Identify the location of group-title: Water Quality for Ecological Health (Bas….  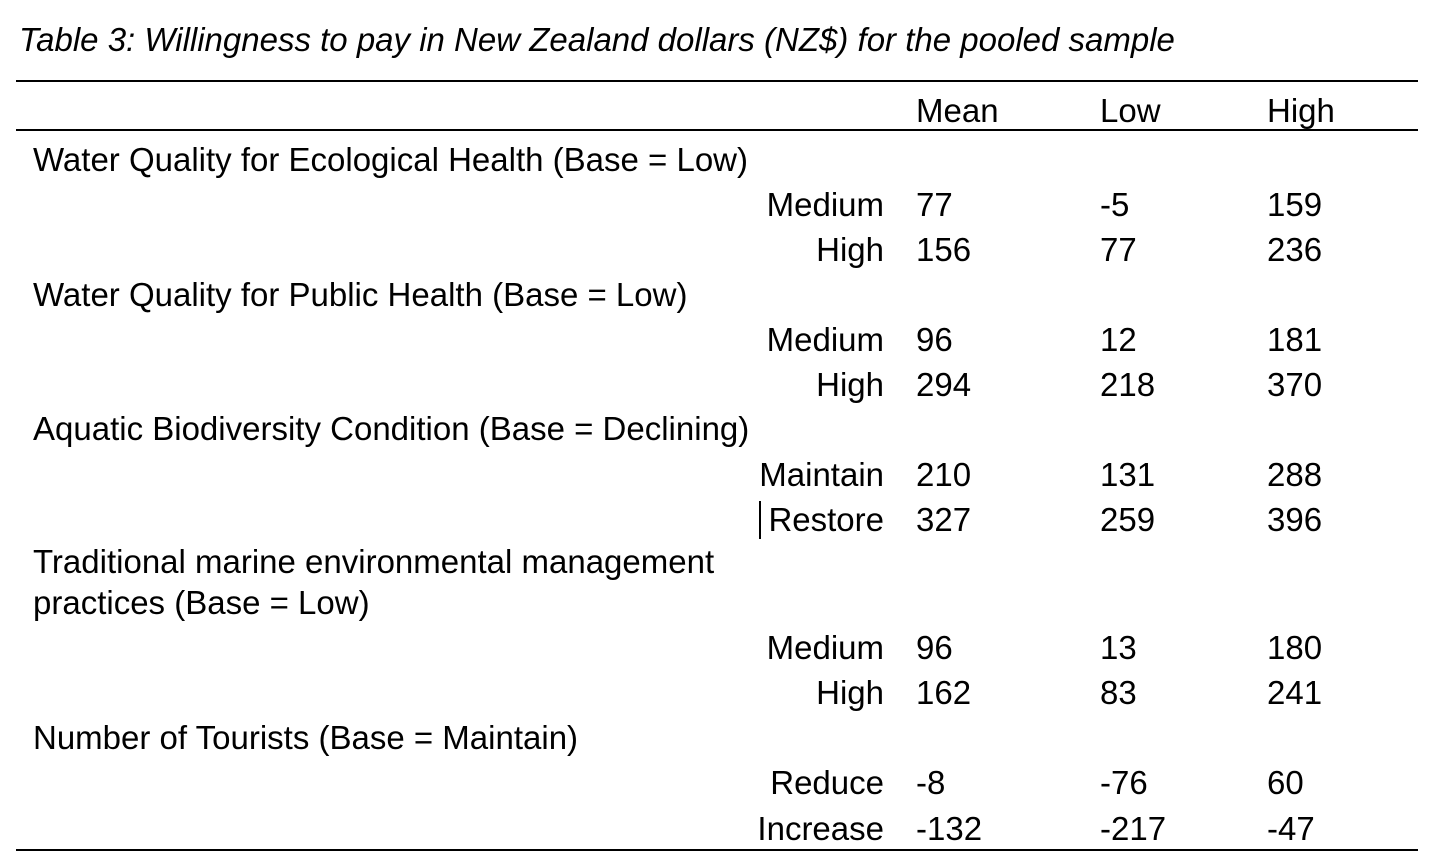
(390, 159).